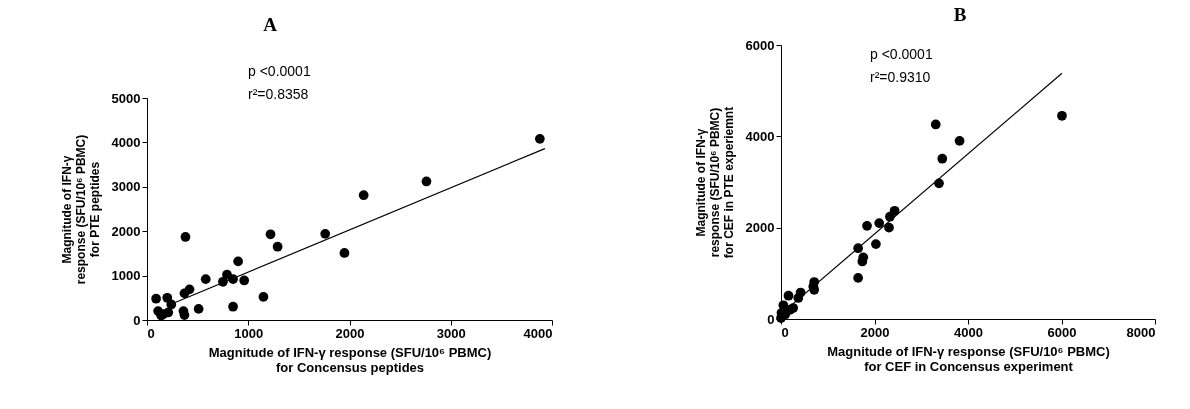  Describe the element at coordinates (279, 71) in the screenshot. I see `text: p <0.0001` at that location.